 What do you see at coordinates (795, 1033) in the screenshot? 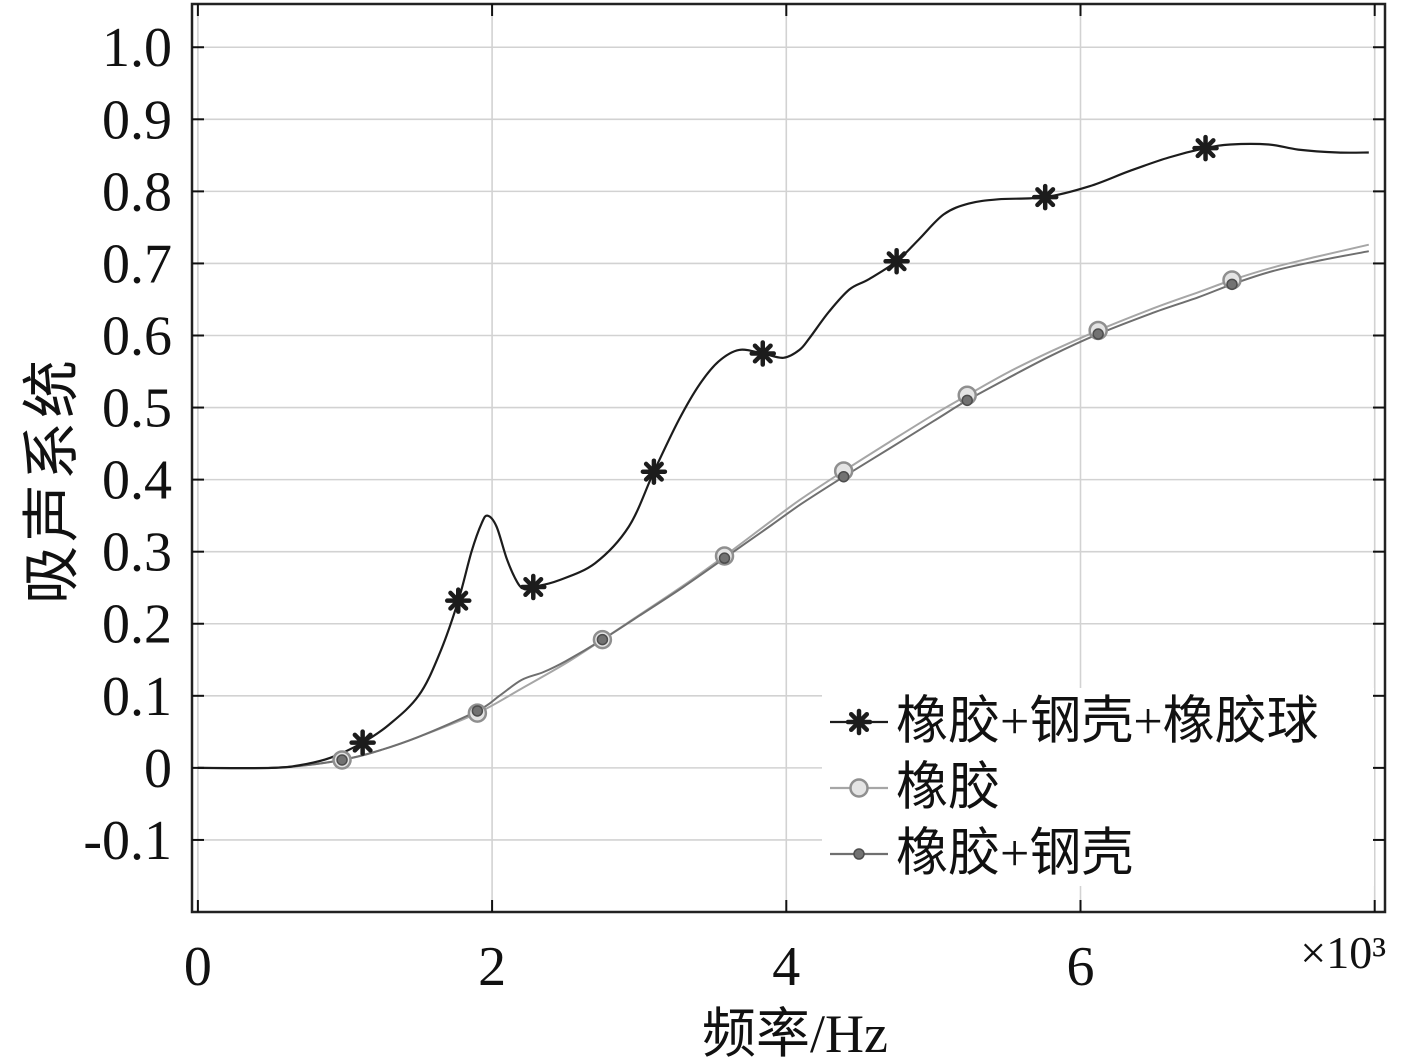
I see `x-axis-title: 频率/Hz` at bounding box center [795, 1033].